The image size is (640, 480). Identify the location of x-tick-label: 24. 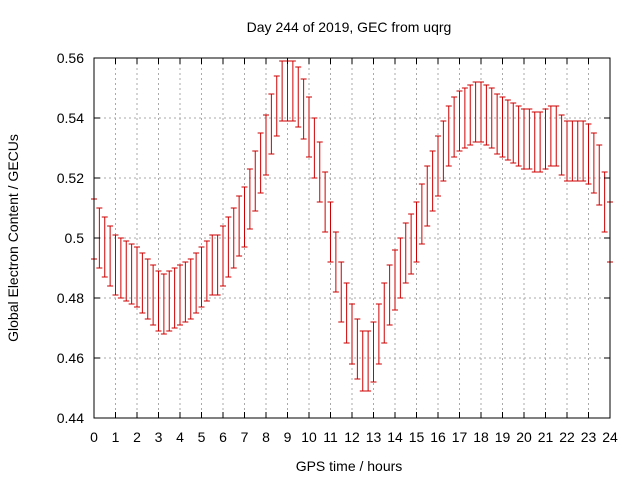
(610, 437).